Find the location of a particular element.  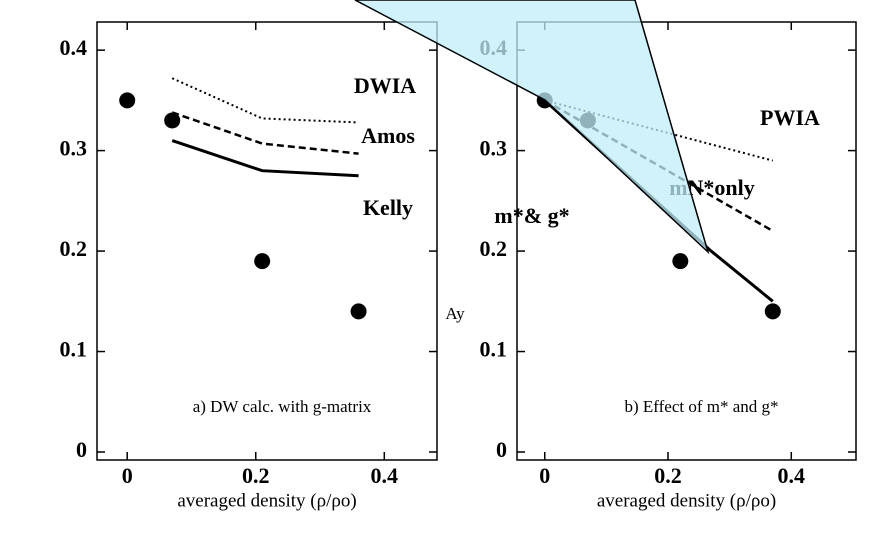

panel-annotation: b) Effect of m* and g* is located at coordinates (701, 406).